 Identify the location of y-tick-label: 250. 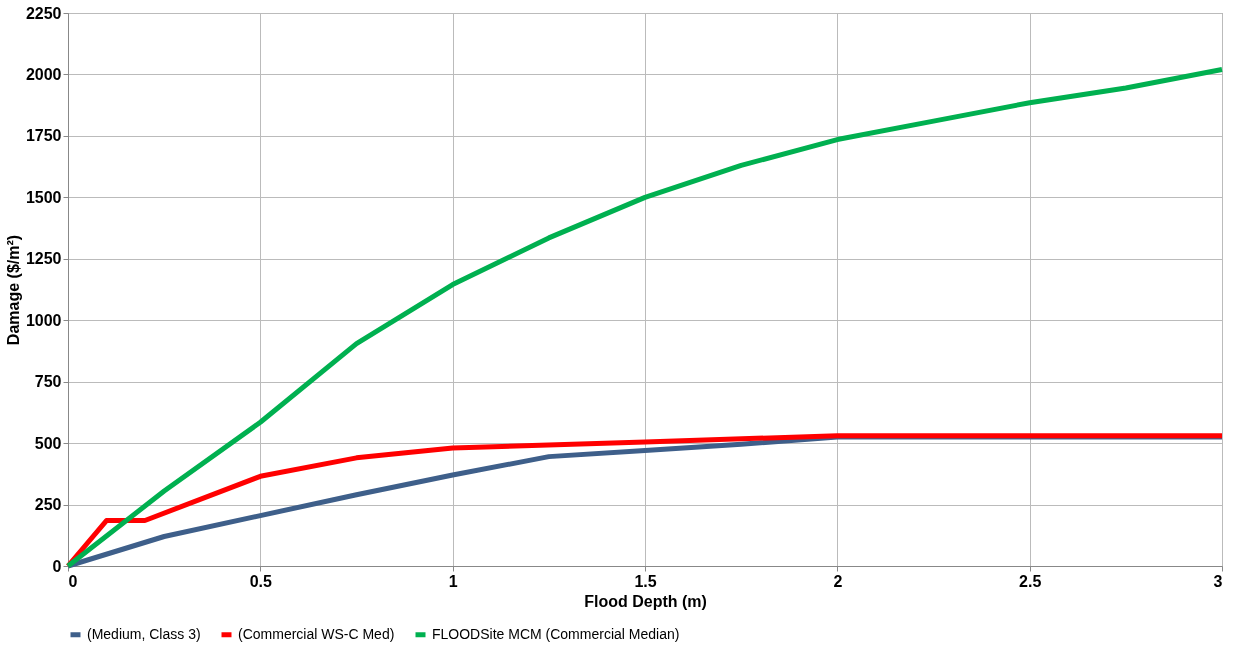
(48, 505).